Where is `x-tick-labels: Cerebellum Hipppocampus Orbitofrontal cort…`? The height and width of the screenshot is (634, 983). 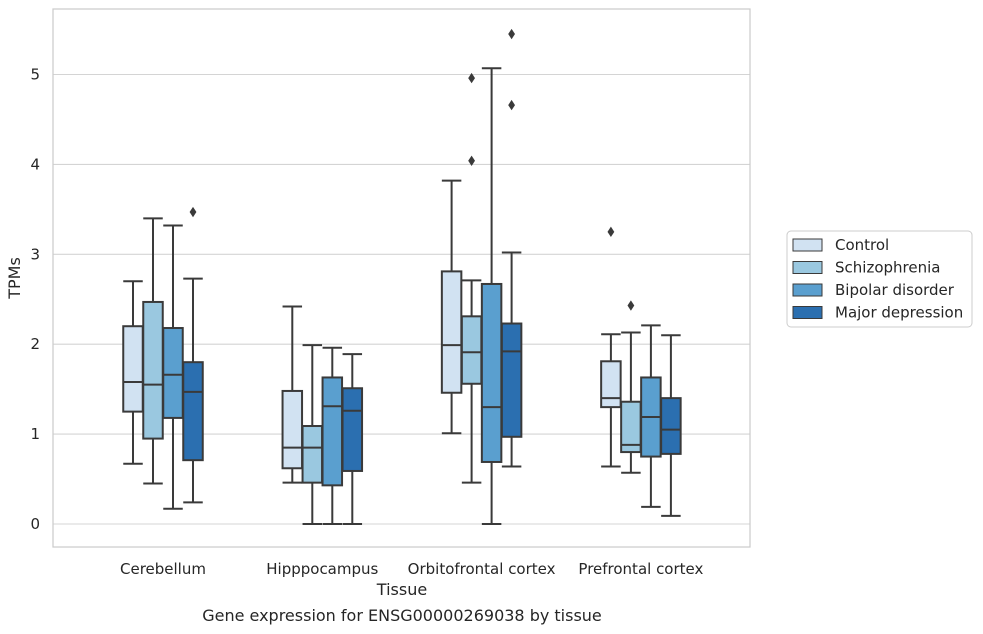
x-tick-labels: Cerebellum Hipppocampus Orbitofrontal cort… is located at coordinates (411, 569).